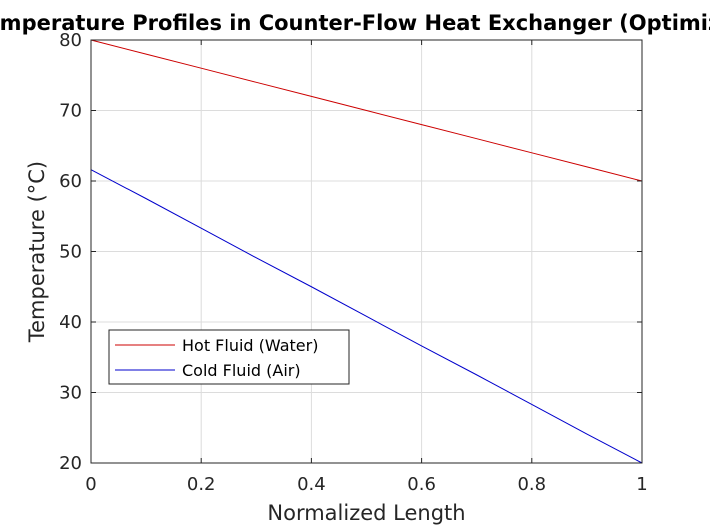 The width and height of the screenshot is (710, 526). What do you see at coordinates (70, 181) in the screenshot?
I see `y-tick-label: 60` at bounding box center [70, 181].